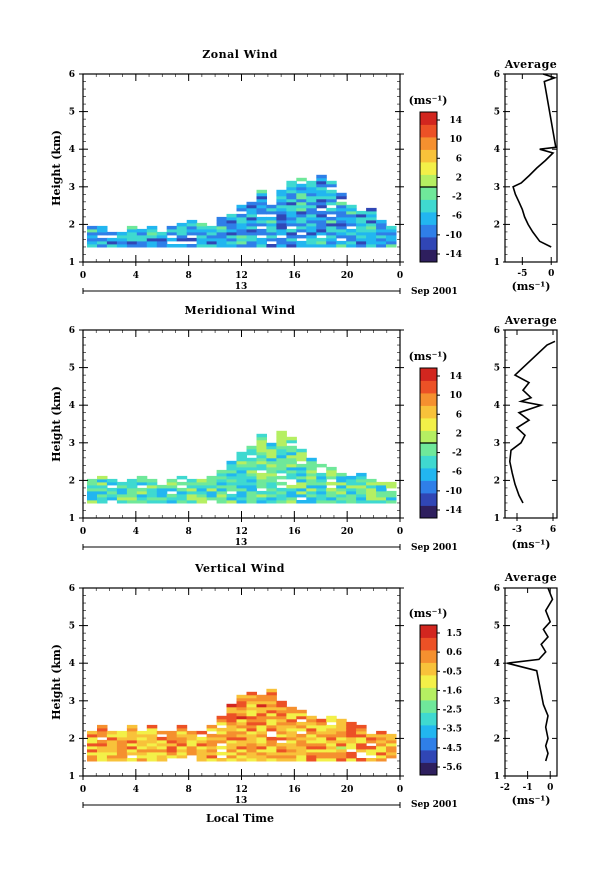  What do you see at coordinates (497, 519) in the screenshot?
I see `profile-y-tick-label: 1` at bounding box center [497, 519].